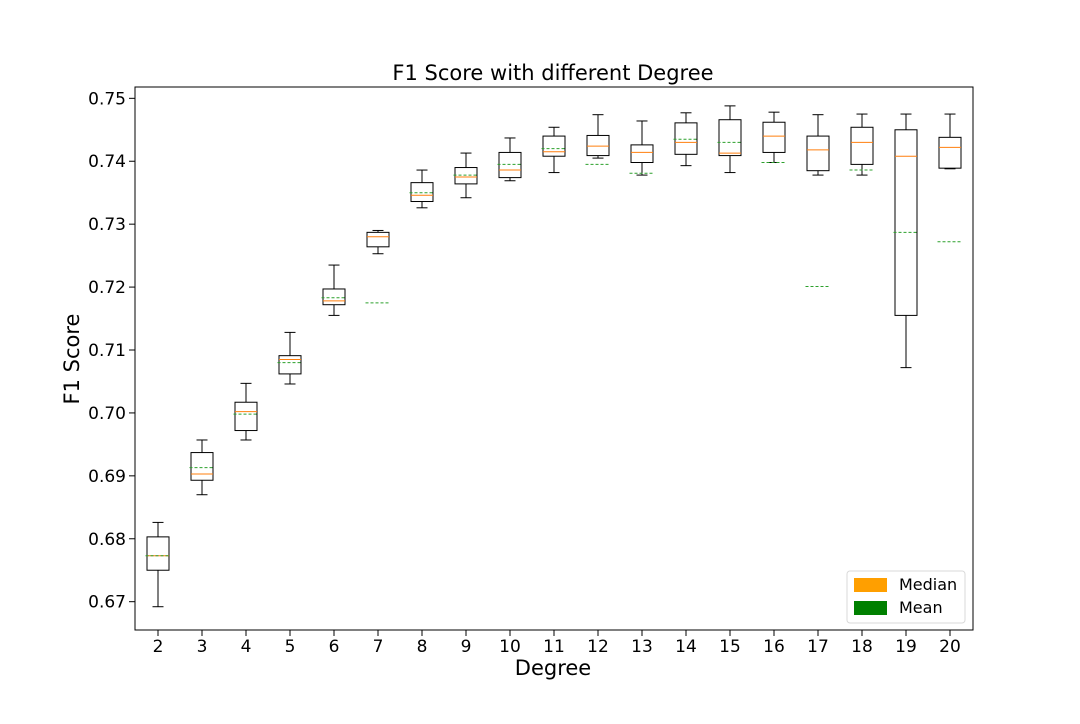 This screenshot has height=724, width=1080. I want to click on x-tick-label: 10, so click(510, 647).